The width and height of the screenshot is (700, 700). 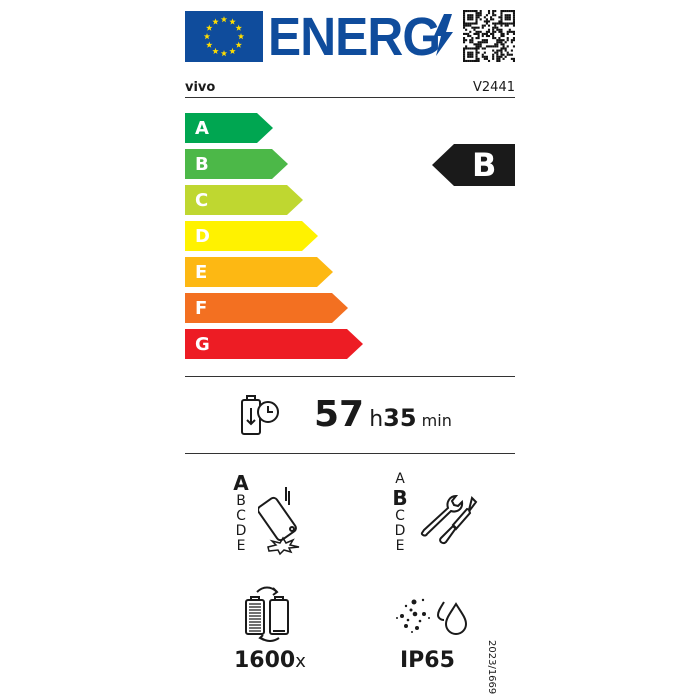 What do you see at coordinates (202, 344) in the screenshot?
I see `class-label: G` at bounding box center [202, 344].